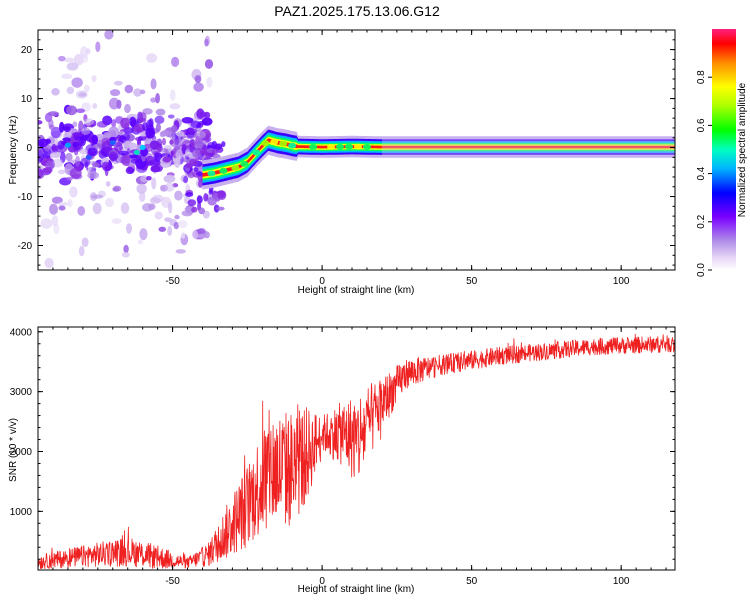 This screenshot has height=600, width=750. What do you see at coordinates (356, 290) in the screenshot?
I see `spectrogram-x-label: Height of straight line (km)` at bounding box center [356, 290].